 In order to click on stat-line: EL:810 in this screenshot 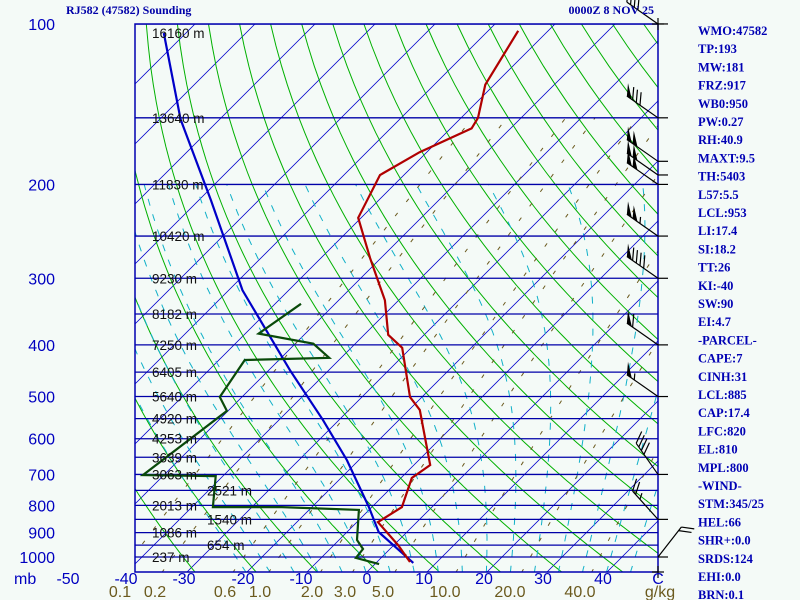, I will do `click(718, 450)`.